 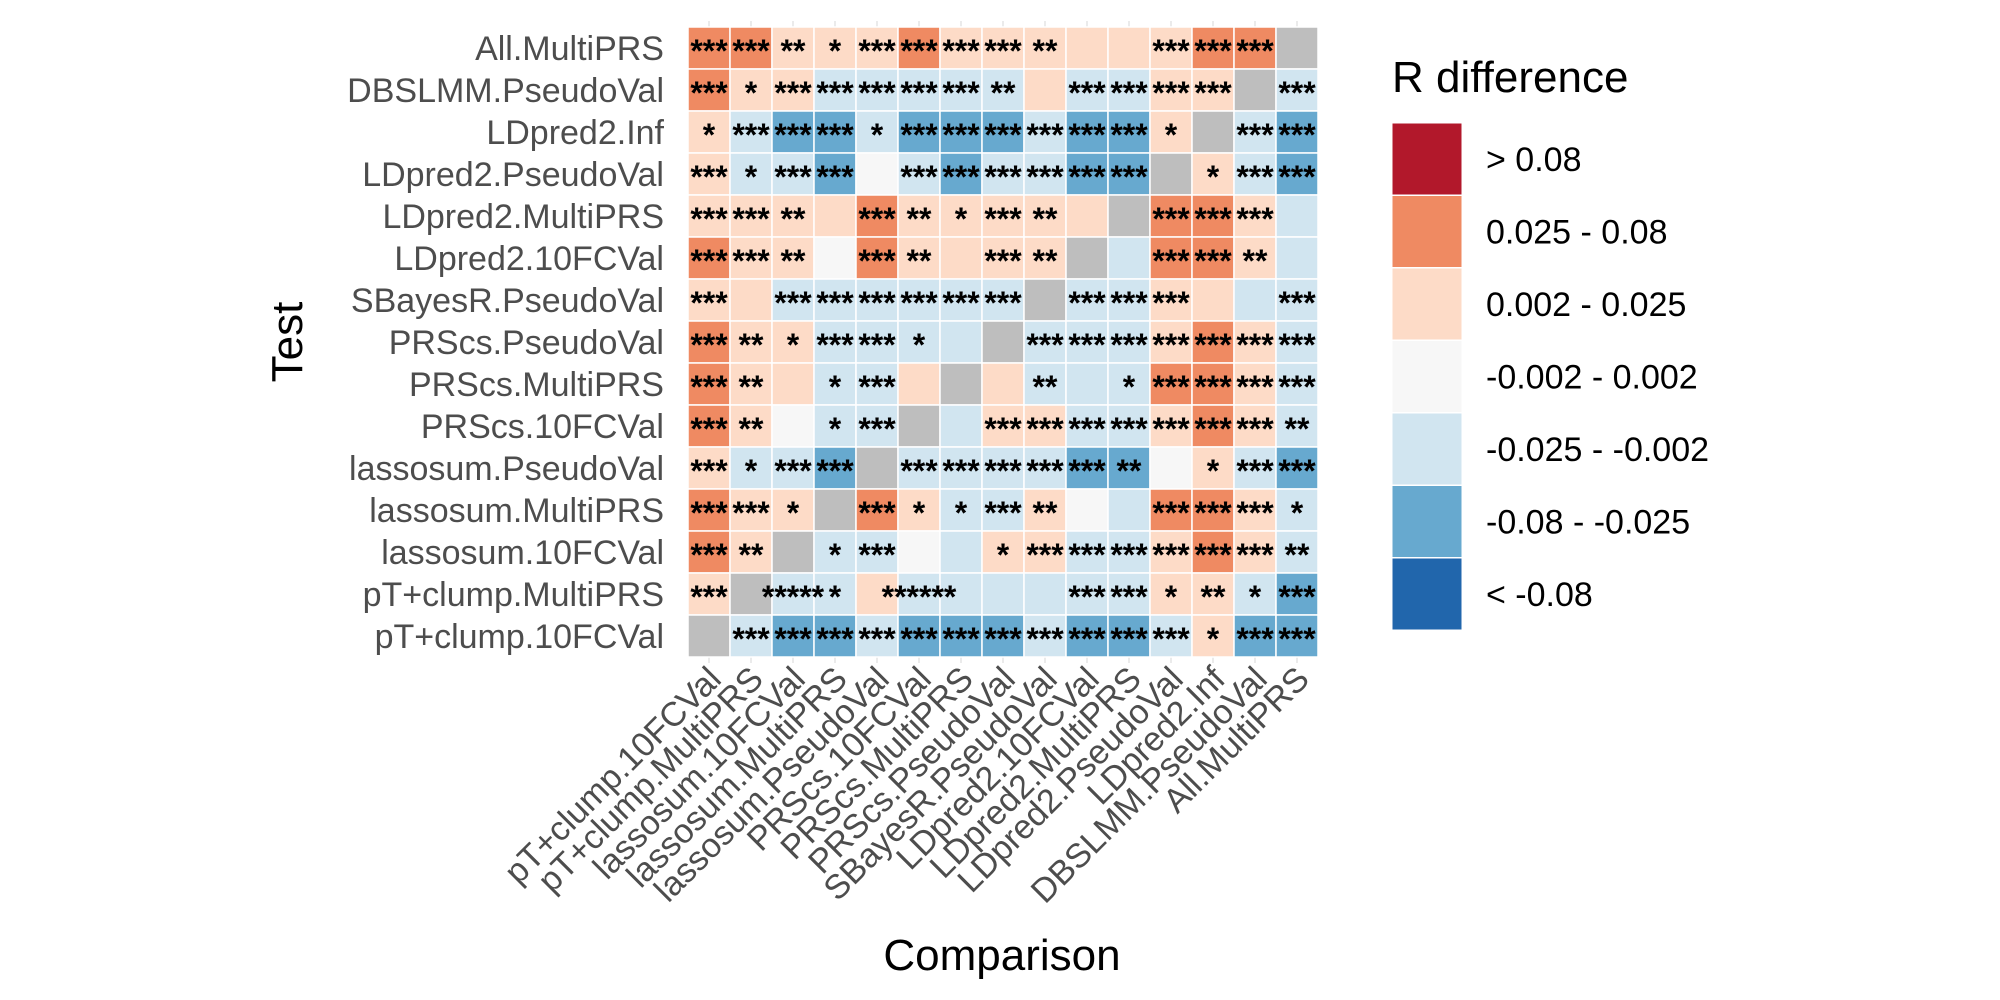 I want to click on y-tick-label: PRScs.10FCVal, so click(x=542, y=427).